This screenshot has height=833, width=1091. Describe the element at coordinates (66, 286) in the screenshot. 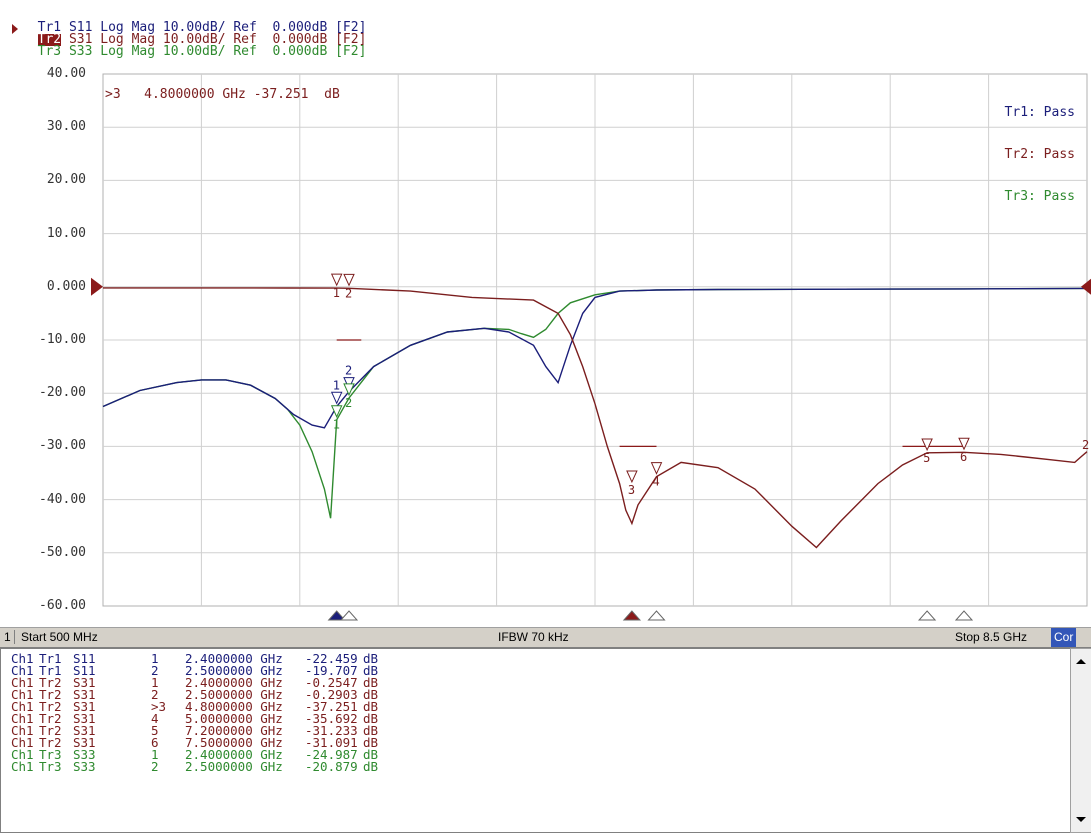

I see `y-tick-label: 0.000` at that location.